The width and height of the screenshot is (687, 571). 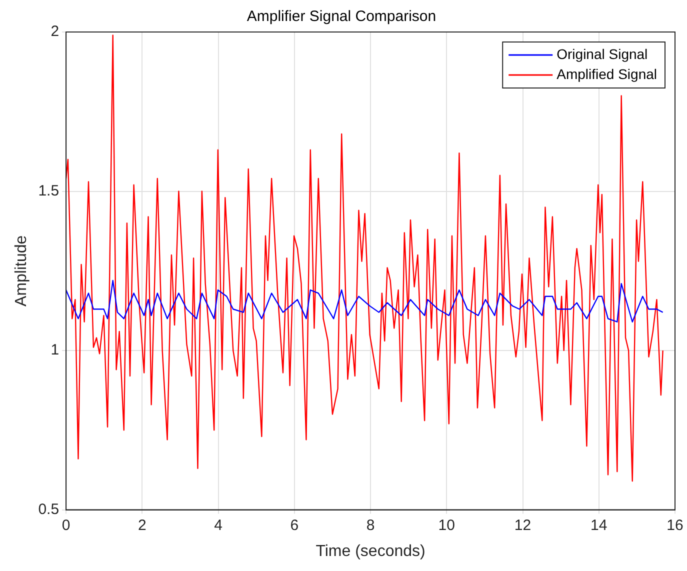 I want to click on y-tick-label: 0.5, so click(x=49, y=509).